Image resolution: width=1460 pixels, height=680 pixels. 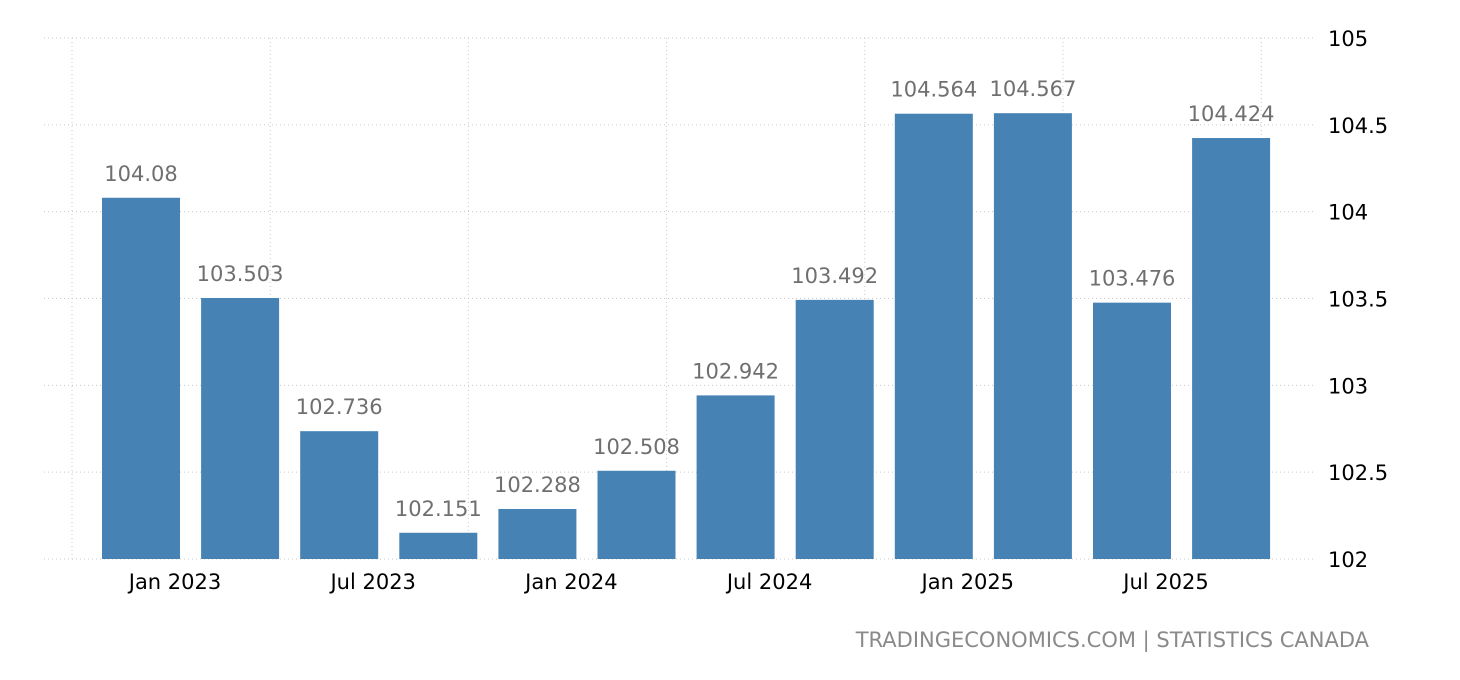 I want to click on y-tick-label: 103, so click(x=1348, y=386).